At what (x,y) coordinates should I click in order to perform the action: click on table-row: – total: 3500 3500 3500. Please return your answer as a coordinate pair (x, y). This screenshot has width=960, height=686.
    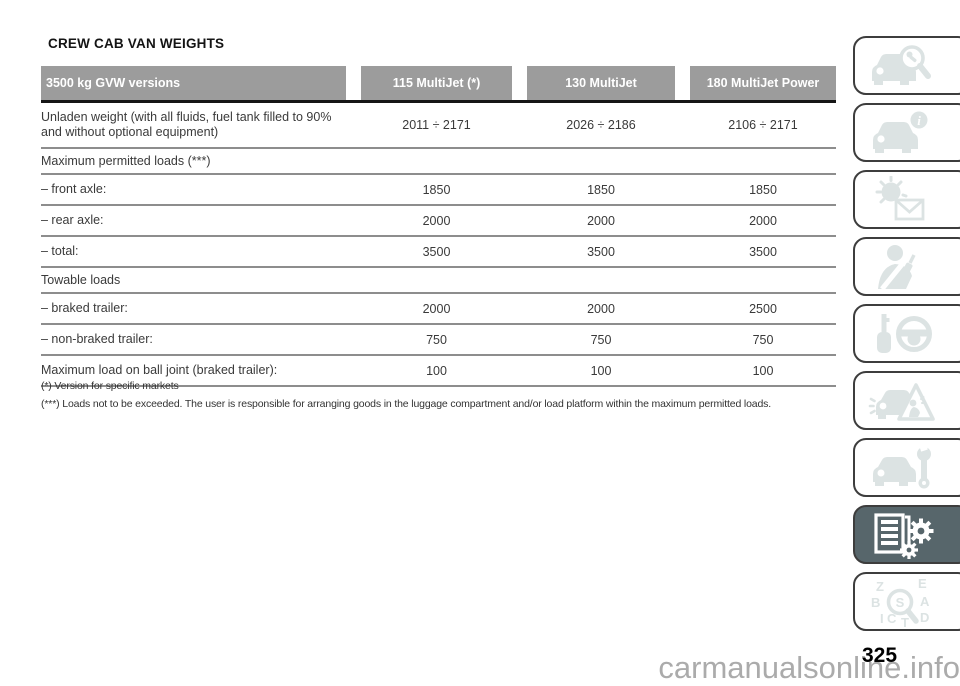
    Looking at the image, I should click on (438, 252).